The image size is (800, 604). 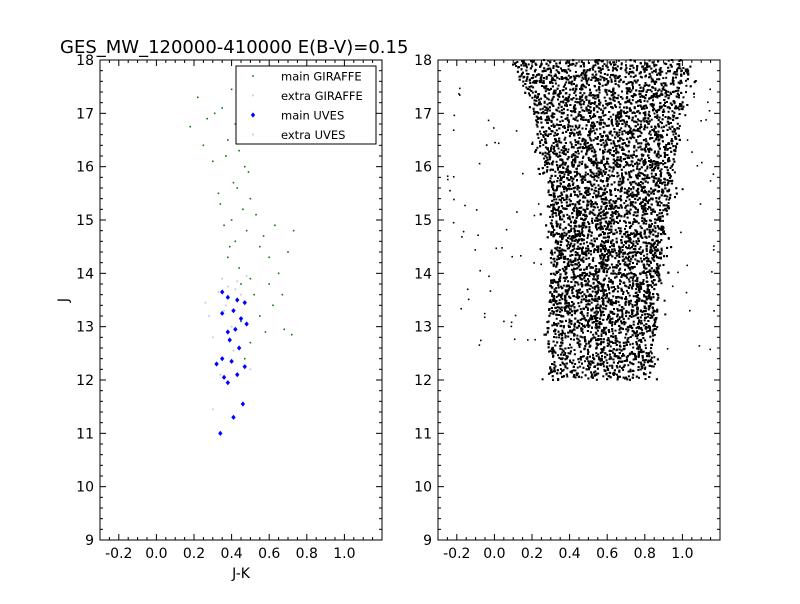 What do you see at coordinates (85, 114) in the screenshot?
I see `y-tick-label: 17` at bounding box center [85, 114].